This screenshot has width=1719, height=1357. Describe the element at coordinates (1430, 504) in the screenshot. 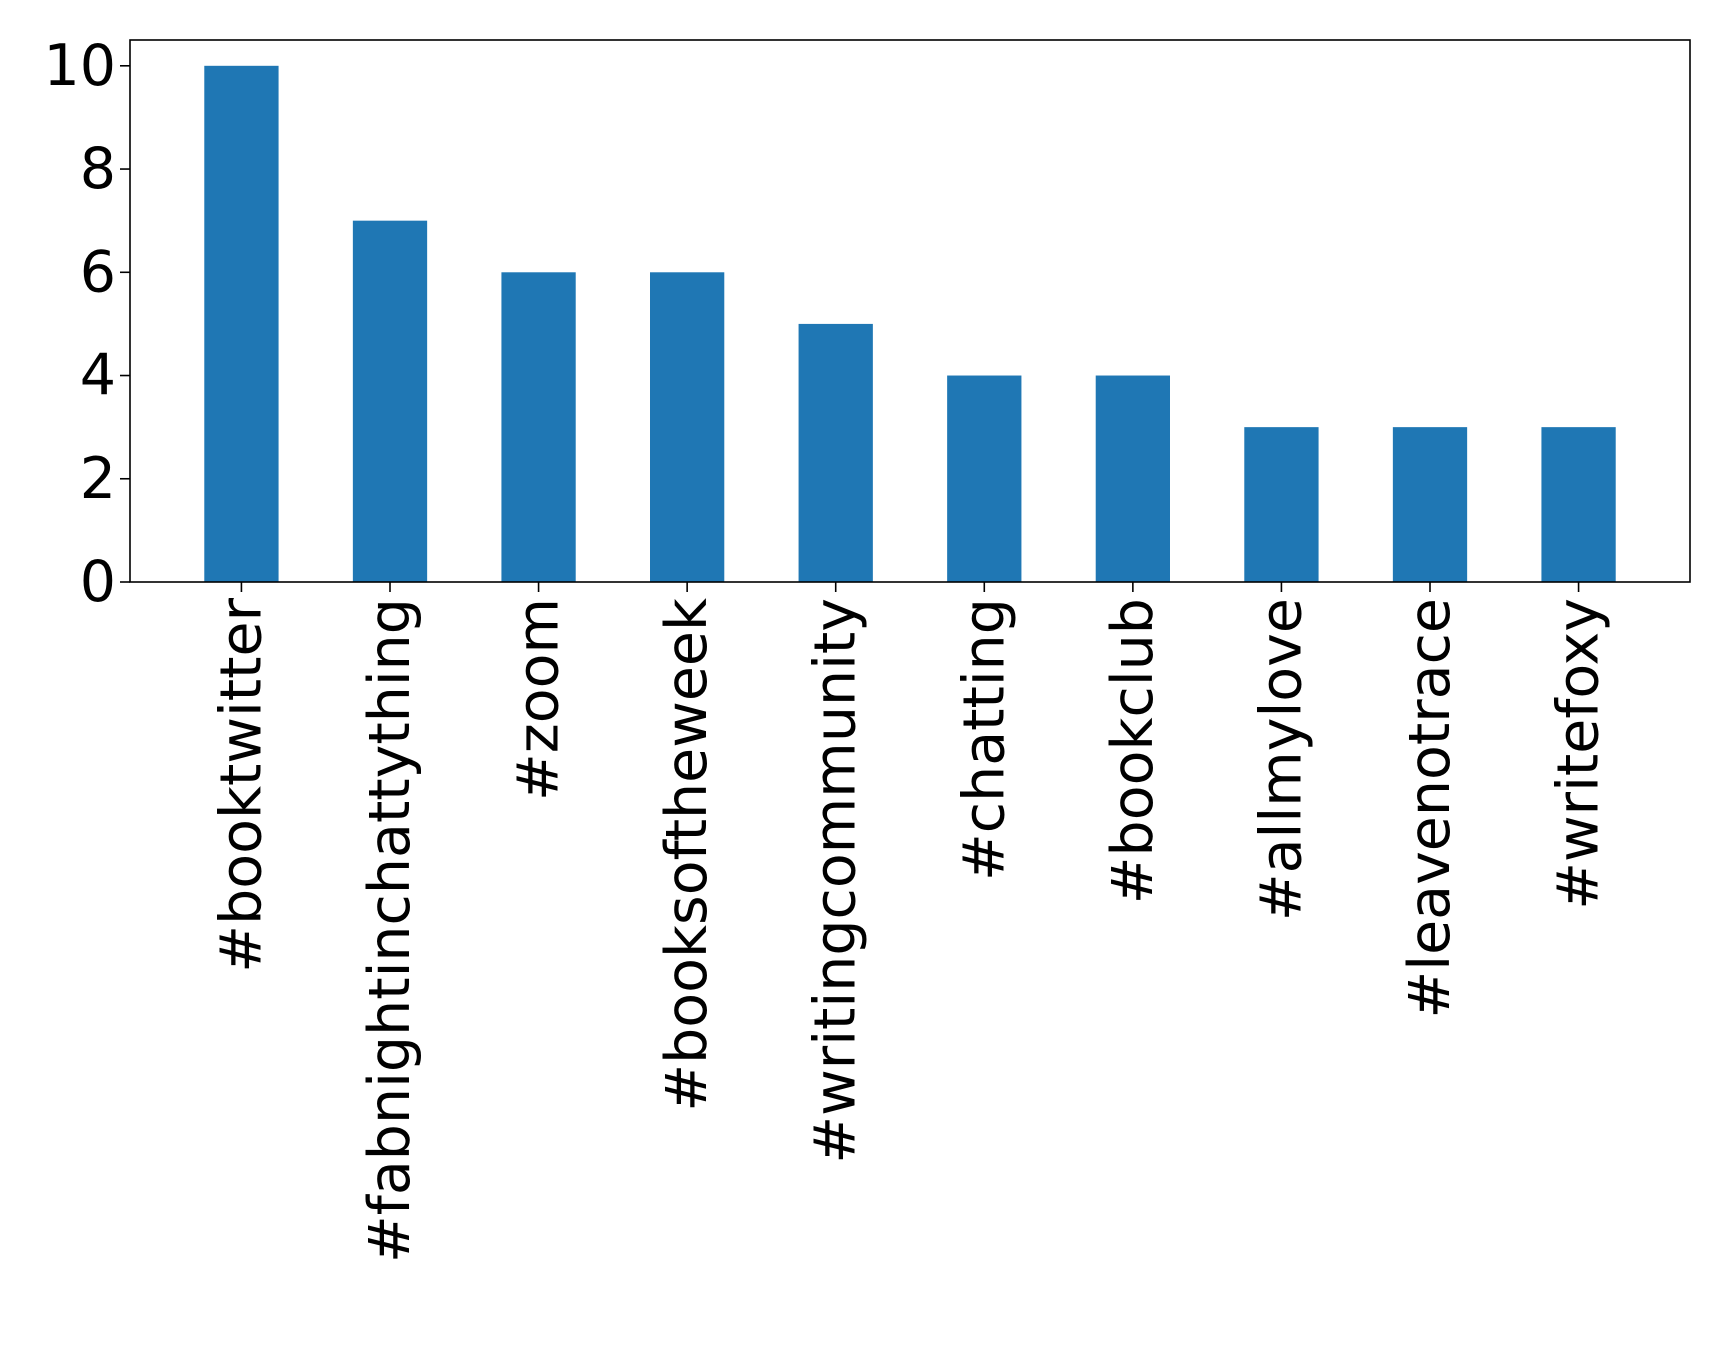

I see `bar-leavenotrace` at that location.